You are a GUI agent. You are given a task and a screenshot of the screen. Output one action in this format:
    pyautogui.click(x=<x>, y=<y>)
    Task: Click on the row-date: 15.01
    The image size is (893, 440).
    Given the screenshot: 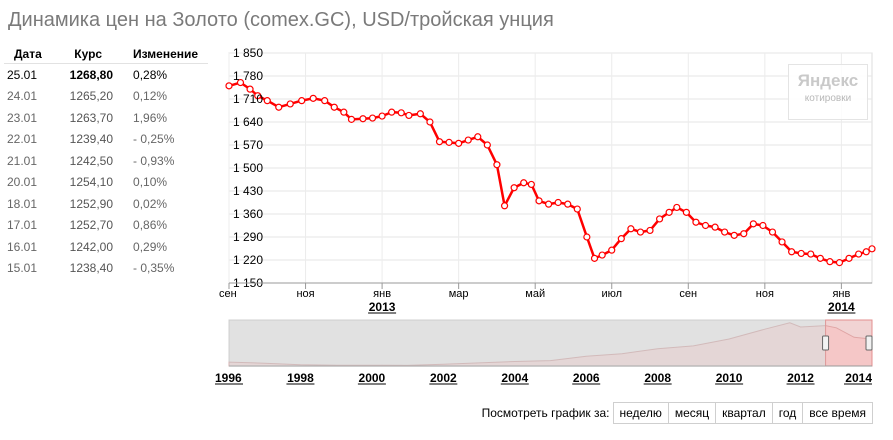 What is the action you would take?
    pyautogui.click(x=22, y=268)
    